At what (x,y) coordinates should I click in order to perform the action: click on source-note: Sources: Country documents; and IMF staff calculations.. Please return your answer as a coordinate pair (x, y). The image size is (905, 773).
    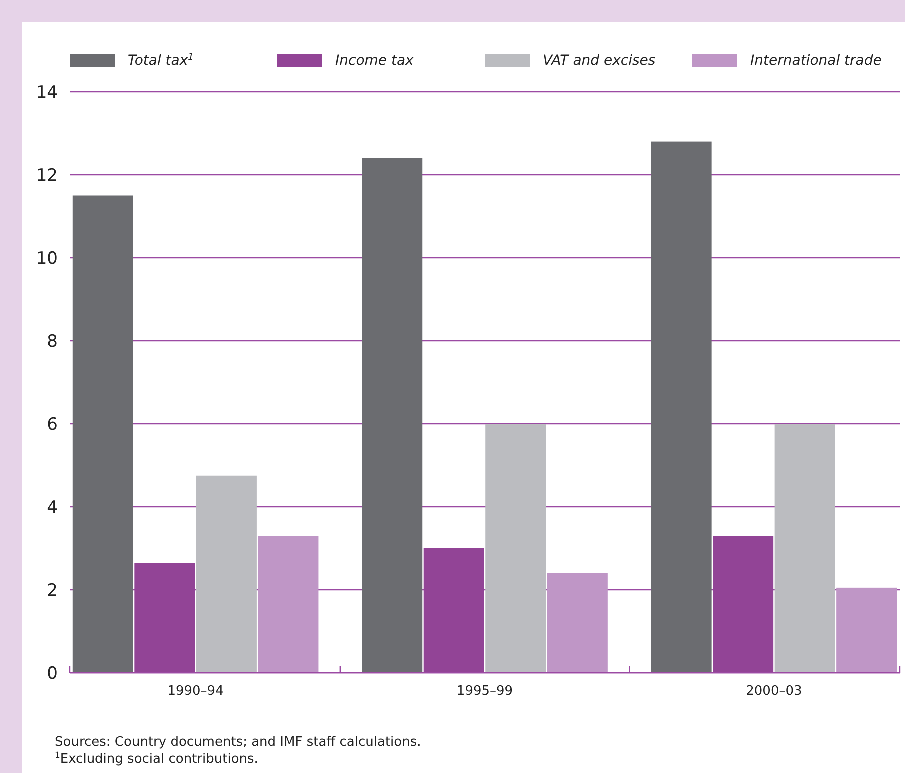
    Looking at the image, I should click on (238, 742).